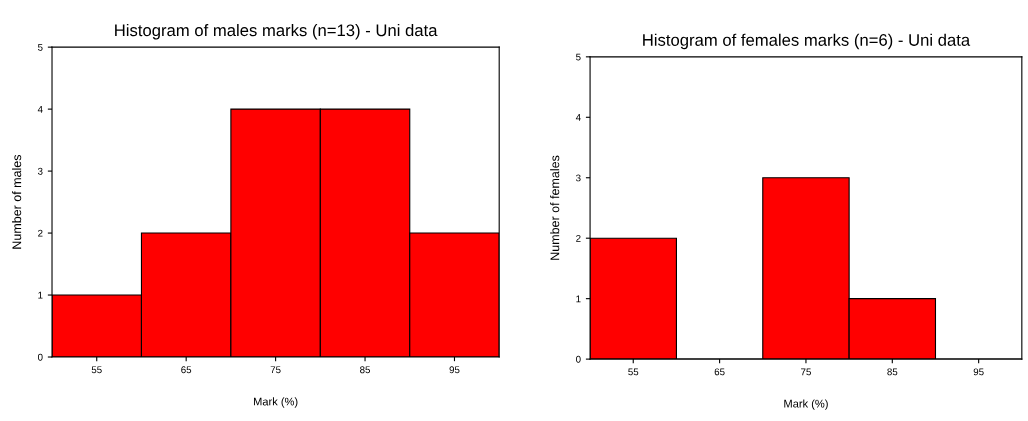  I want to click on chart-title: Histogram of females marks (n=6) - Uni data, so click(807, 41).